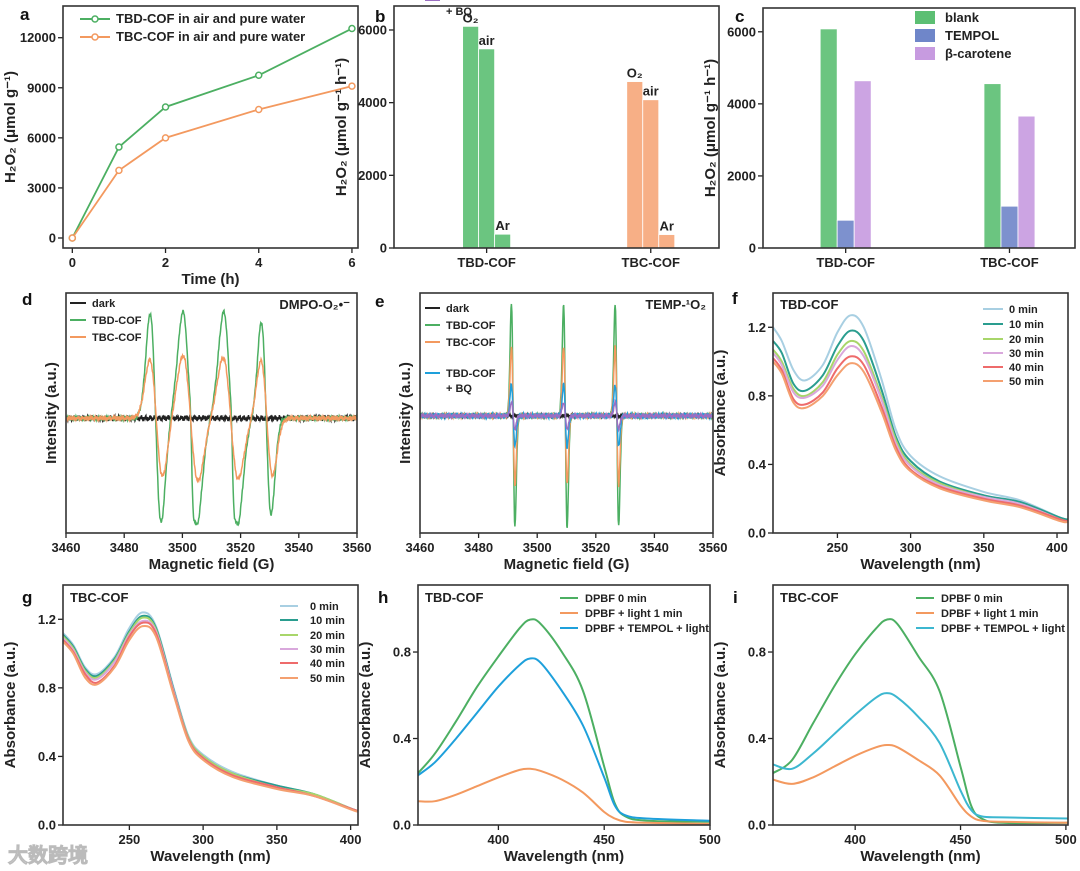 The width and height of the screenshot is (1080, 871). What do you see at coordinates (72, 262) in the screenshot?
I see `x-tick-label: 0` at bounding box center [72, 262].